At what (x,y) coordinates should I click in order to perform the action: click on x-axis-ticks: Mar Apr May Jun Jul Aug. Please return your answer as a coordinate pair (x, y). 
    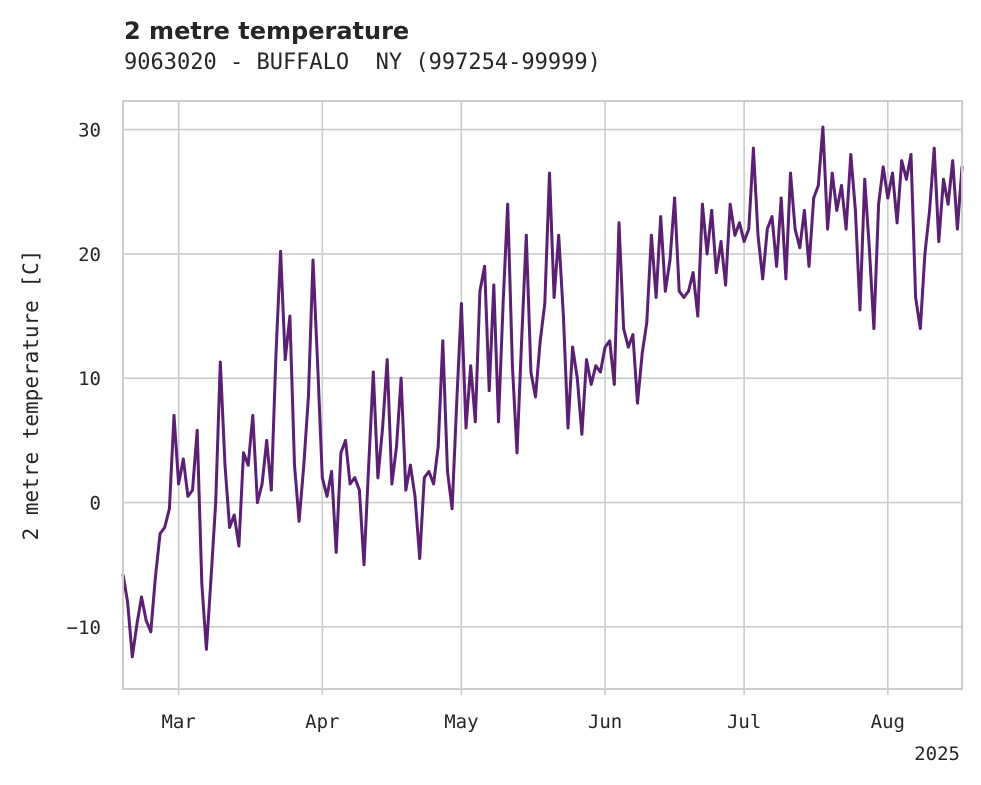
    Looking at the image, I should click on (533, 711).